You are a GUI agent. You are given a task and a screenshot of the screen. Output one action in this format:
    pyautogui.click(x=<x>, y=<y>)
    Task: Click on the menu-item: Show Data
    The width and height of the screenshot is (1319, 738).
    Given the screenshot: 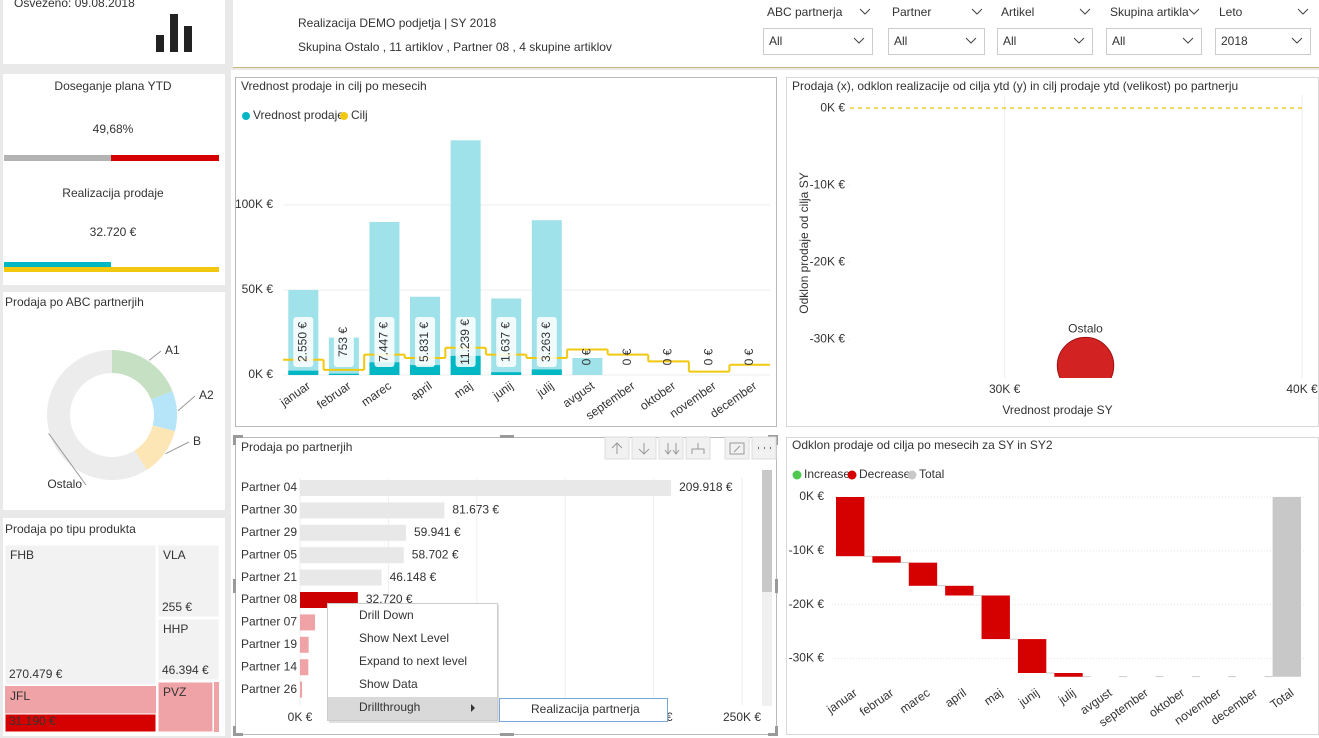 What is the action you would take?
    pyautogui.click(x=388, y=684)
    